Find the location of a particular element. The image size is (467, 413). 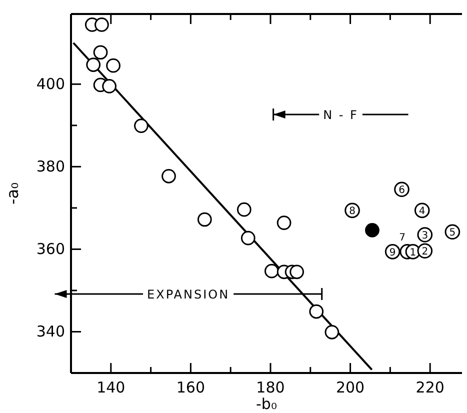

y-tick-label: 400 is located at coordinates (50, 83).